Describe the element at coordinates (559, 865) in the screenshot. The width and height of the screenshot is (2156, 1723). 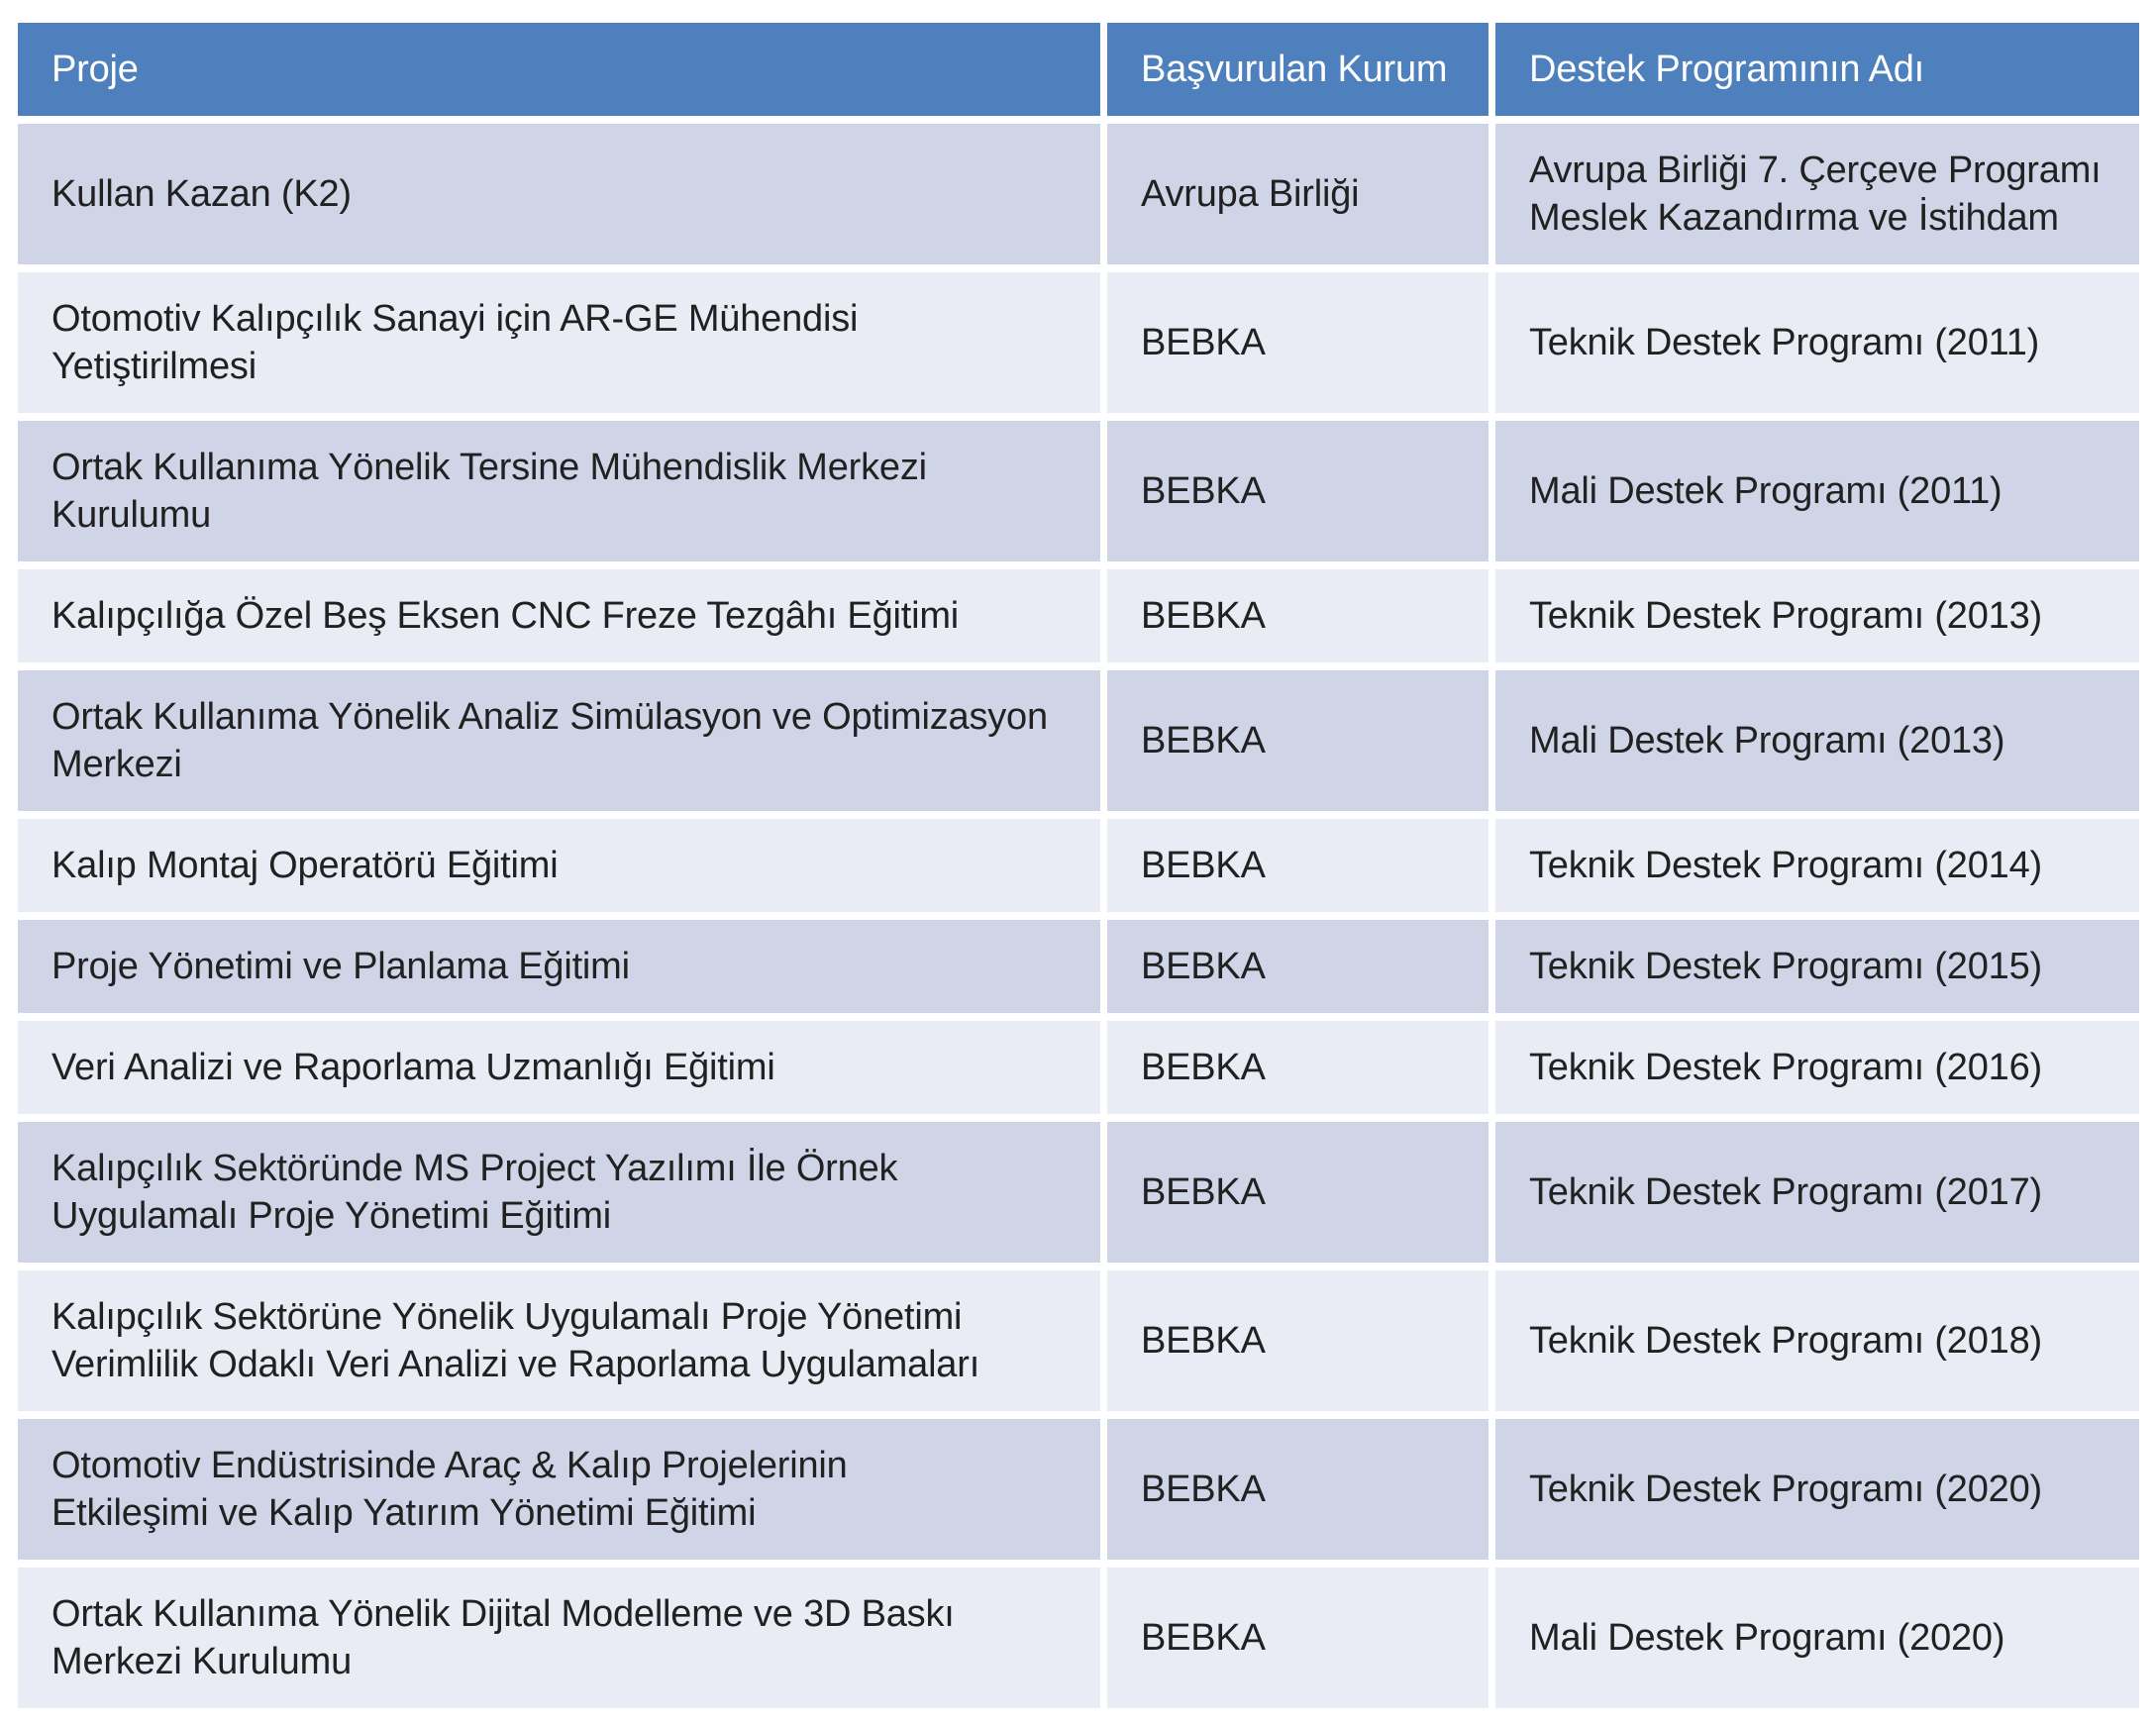
I see `cell-proje: Kalıp Montaj Operatörü Eğitimi` at that location.